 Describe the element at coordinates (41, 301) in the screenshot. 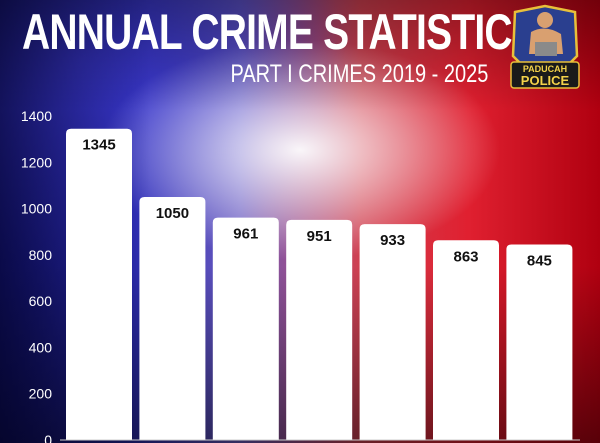

I see `y-tick-label: 600` at that location.